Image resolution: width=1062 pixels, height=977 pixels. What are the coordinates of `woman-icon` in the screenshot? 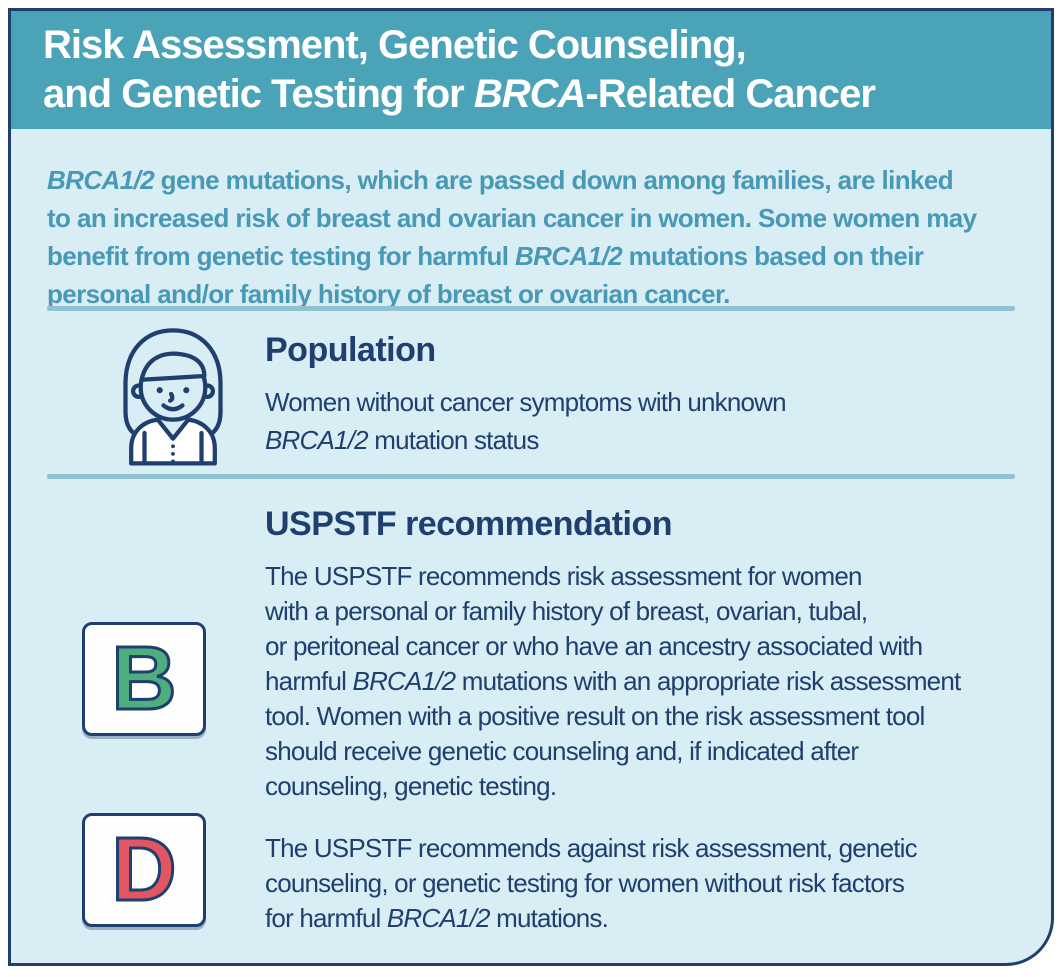 It's located at (173, 397).